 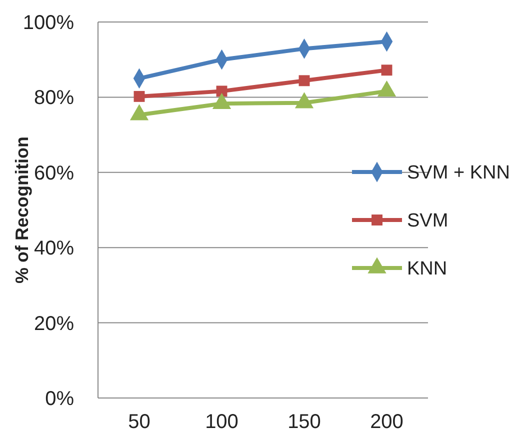 What do you see at coordinates (48, 23) in the screenshot?
I see `y-tick-label: 100%` at bounding box center [48, 23].